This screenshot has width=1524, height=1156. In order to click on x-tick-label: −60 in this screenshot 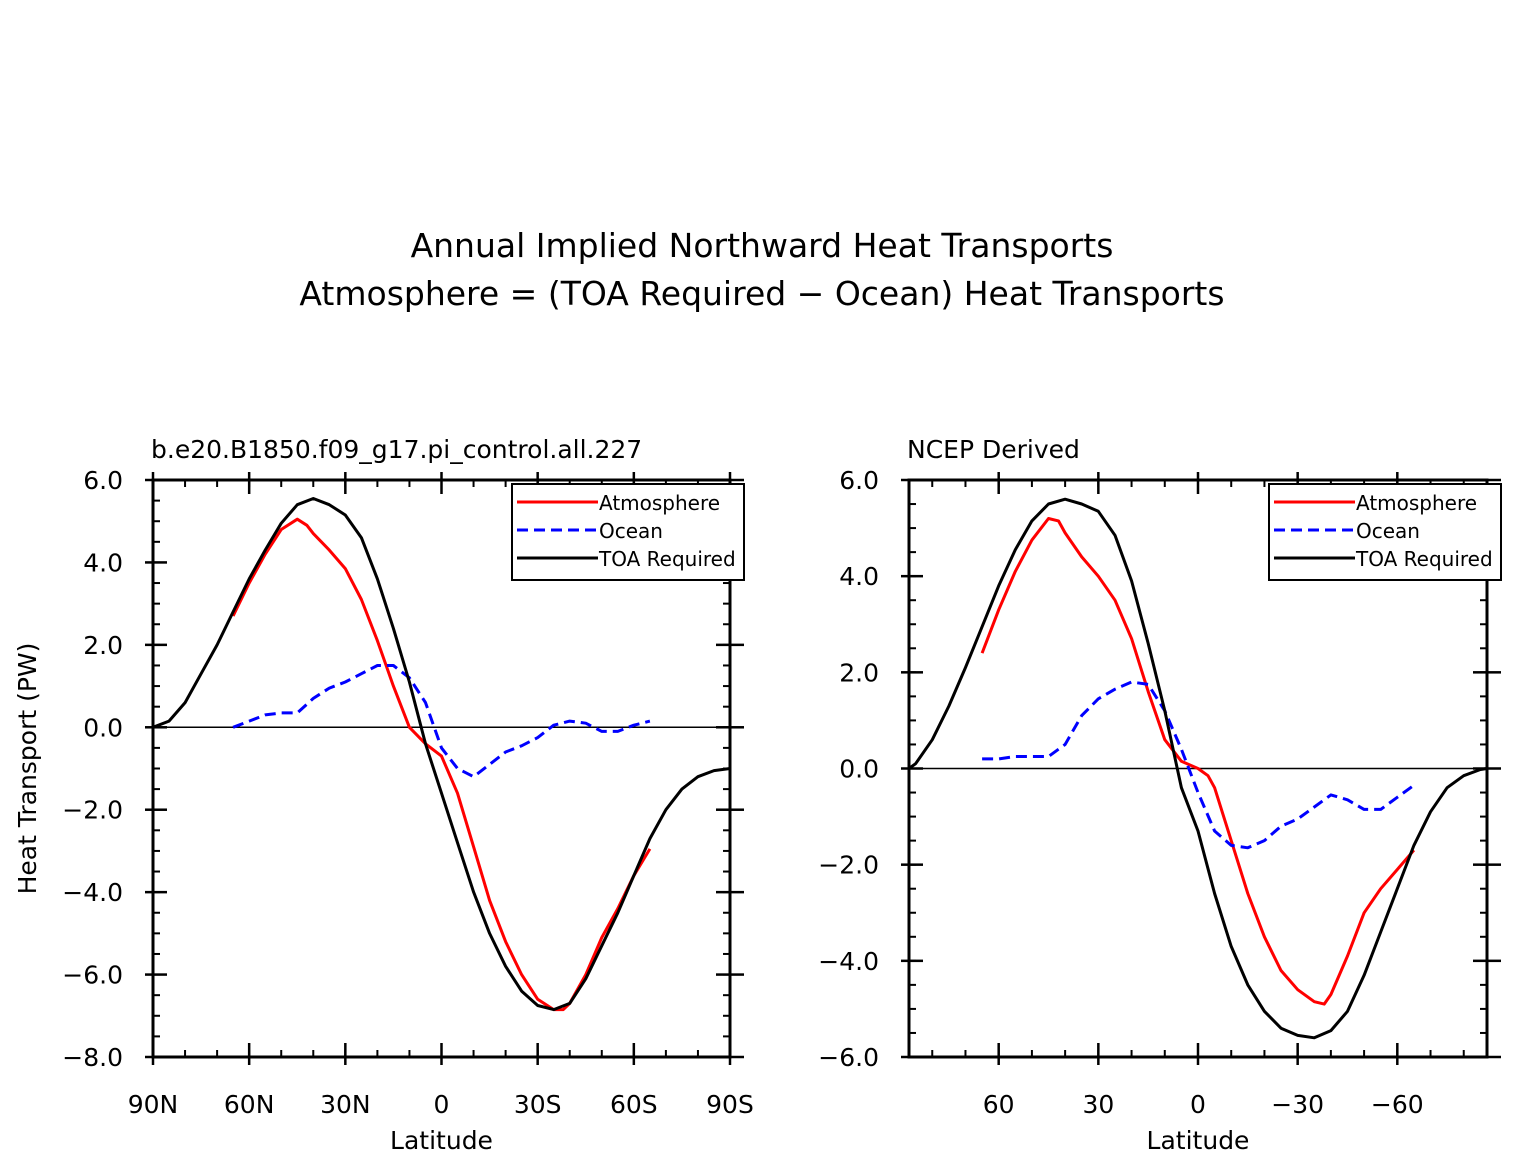, I will do `click(1397, 1104)`.